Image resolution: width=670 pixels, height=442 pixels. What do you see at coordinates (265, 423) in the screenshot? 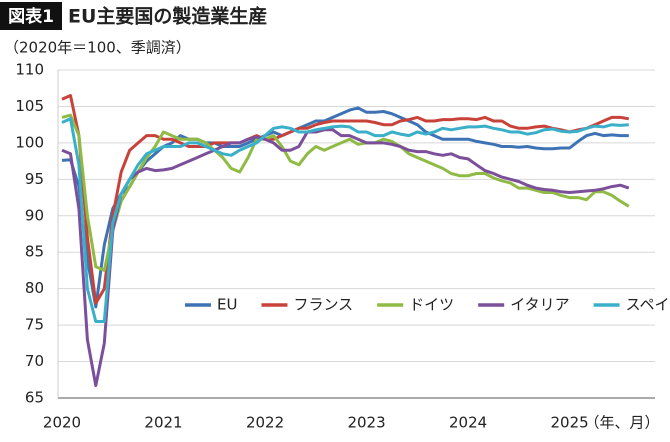
I see `x-tick-label: 2022` at bounding box center [265, 423].